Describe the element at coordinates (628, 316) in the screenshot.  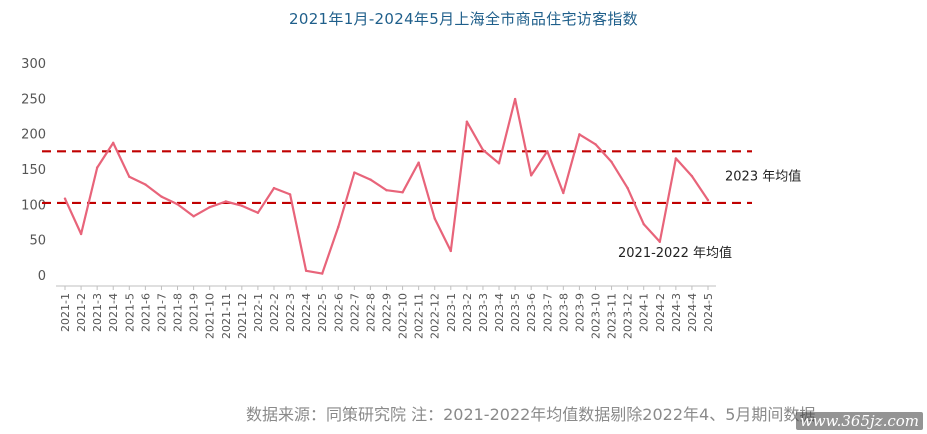
I see `x-tick-label: 2023-12` at that location.